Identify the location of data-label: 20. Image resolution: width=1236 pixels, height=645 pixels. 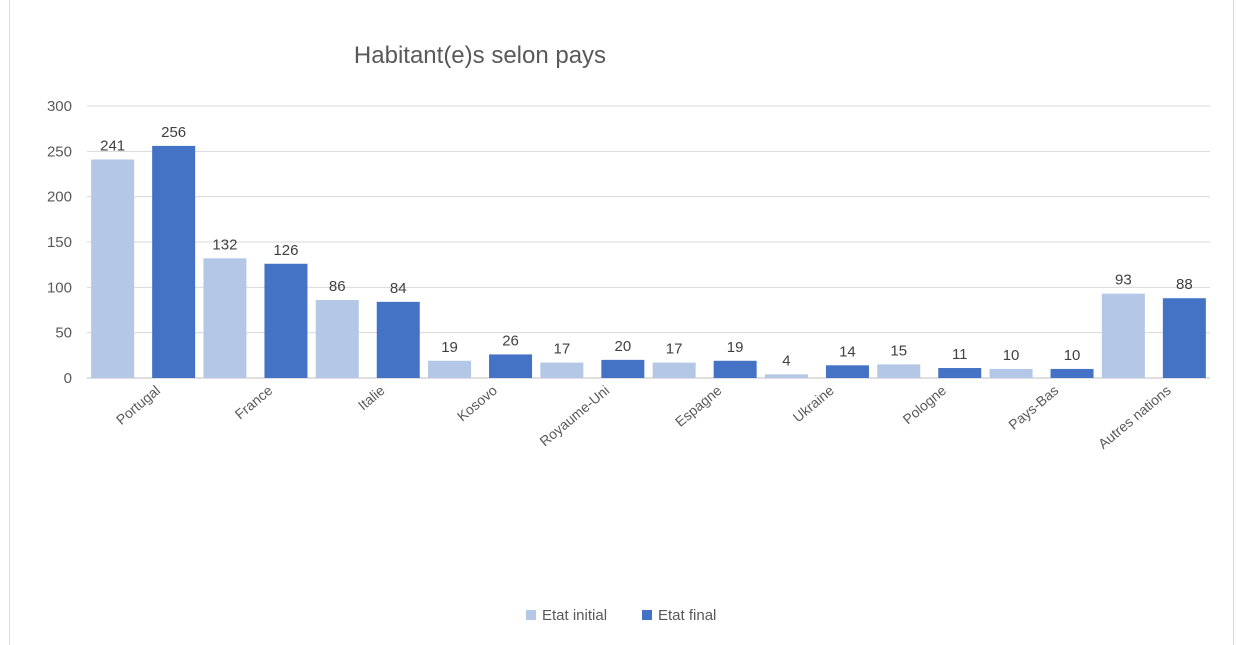
(623, 346).